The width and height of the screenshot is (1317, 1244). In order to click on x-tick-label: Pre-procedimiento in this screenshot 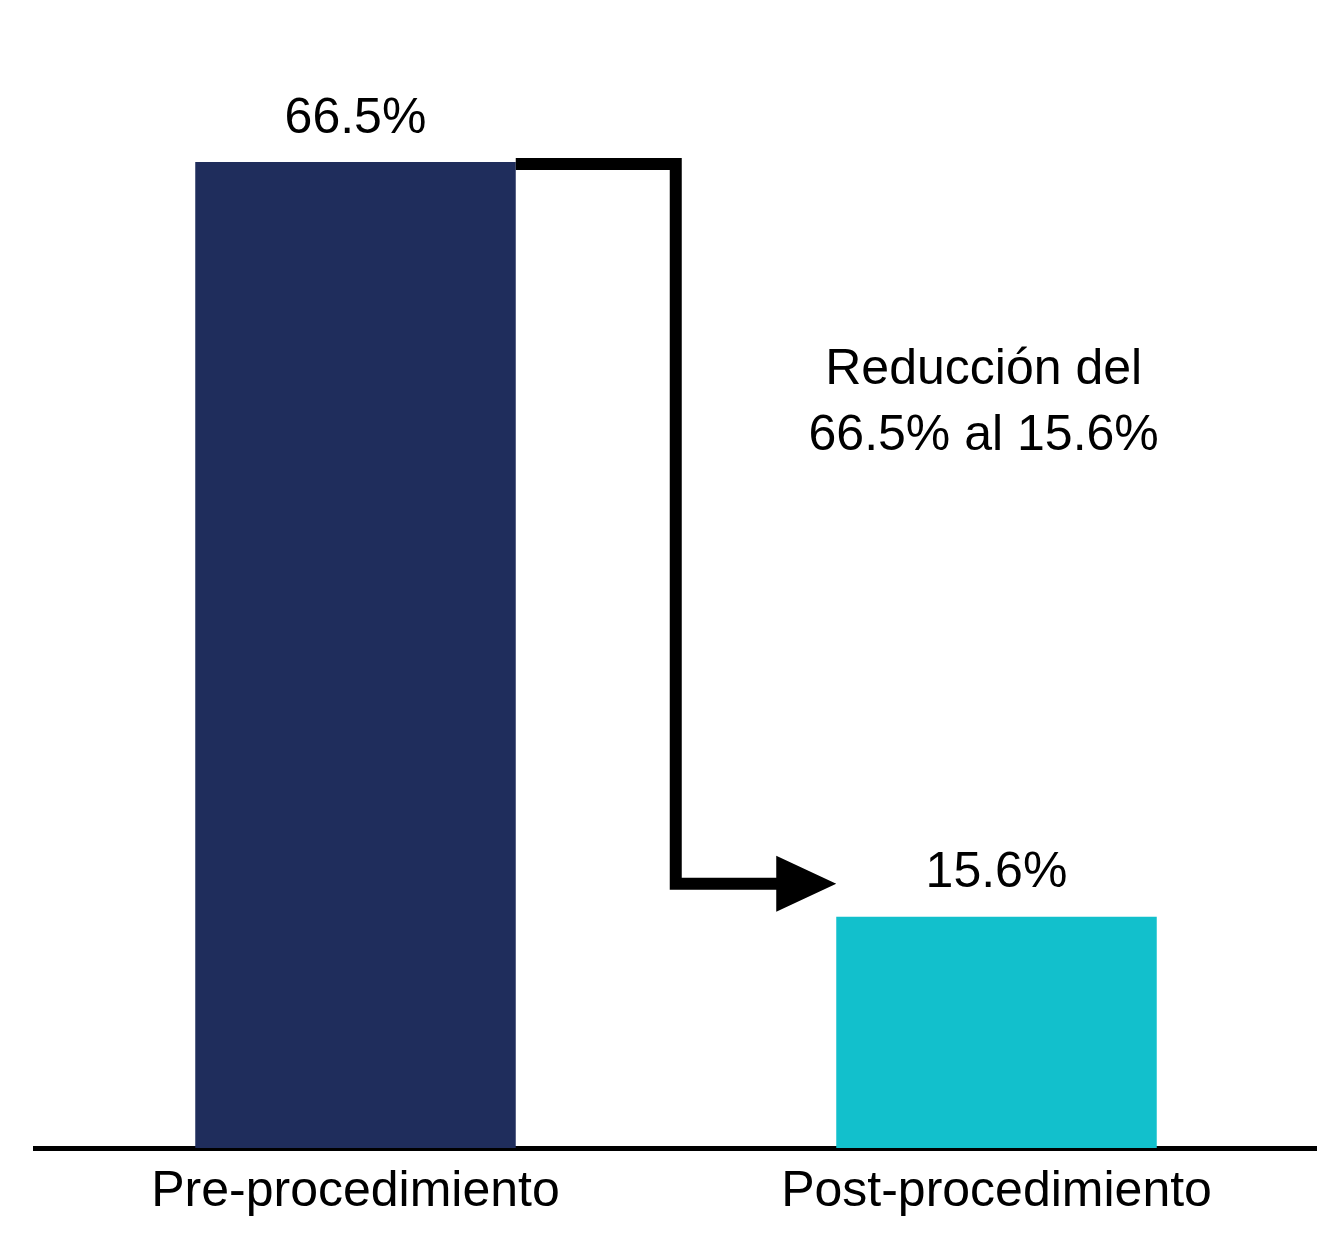, I will do `click(355, 1188)`.